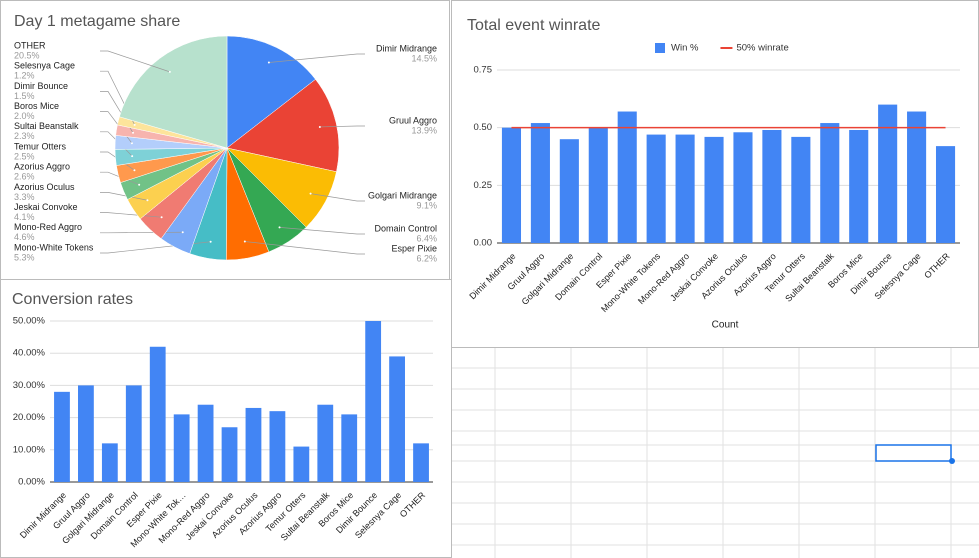  What do you see at coordinates (29, 321) in the screenshot?
I see `y-tick-label: 50.00%` at bounding box center [29, 321].